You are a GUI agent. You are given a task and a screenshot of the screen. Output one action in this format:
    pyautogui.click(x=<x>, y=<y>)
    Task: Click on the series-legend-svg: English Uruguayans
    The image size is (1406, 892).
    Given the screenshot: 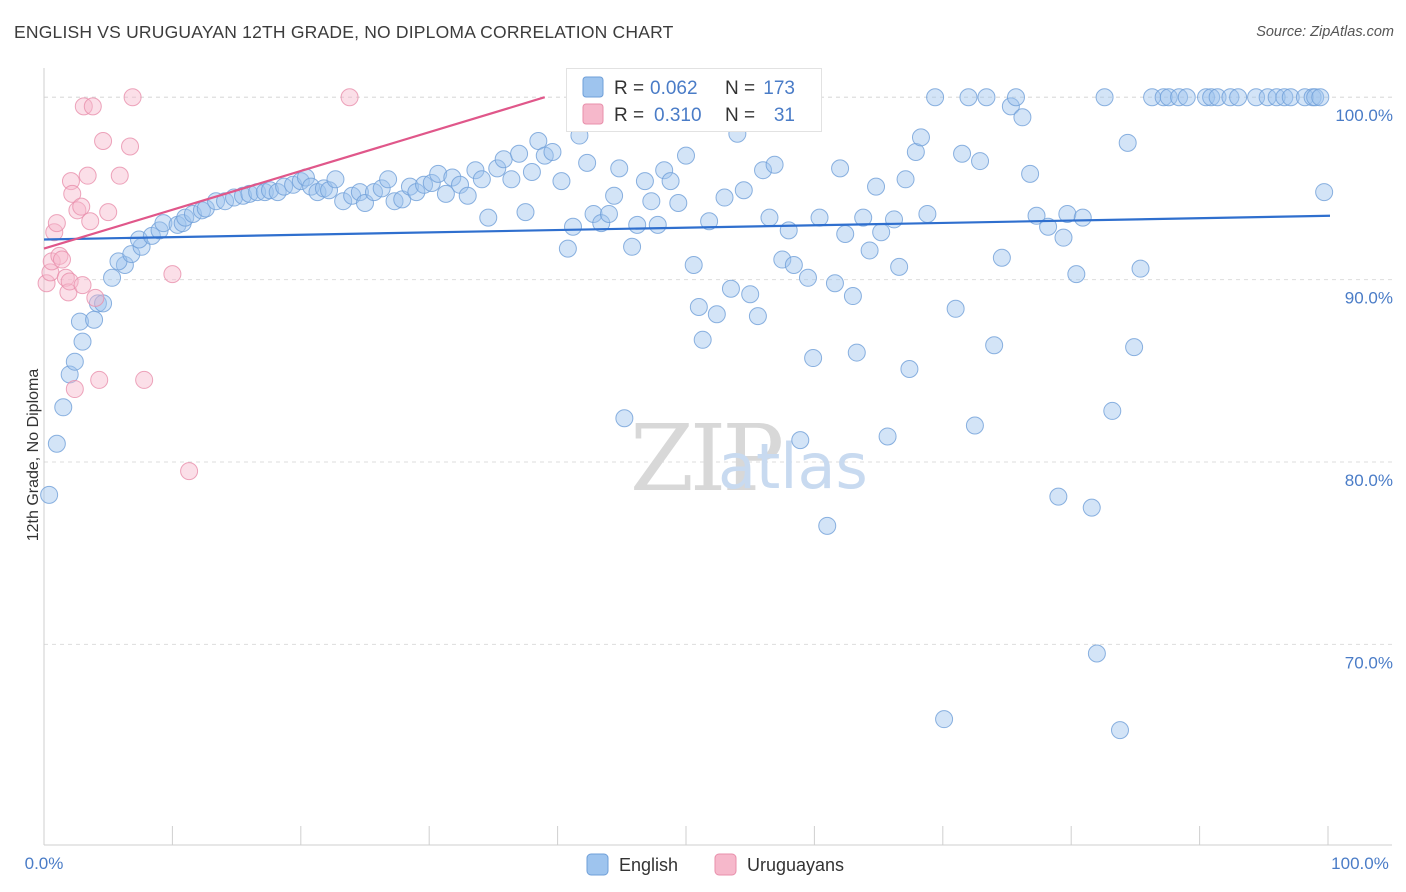 What is the action you would take?
    pyautogui.click(x=715, y=864)
    